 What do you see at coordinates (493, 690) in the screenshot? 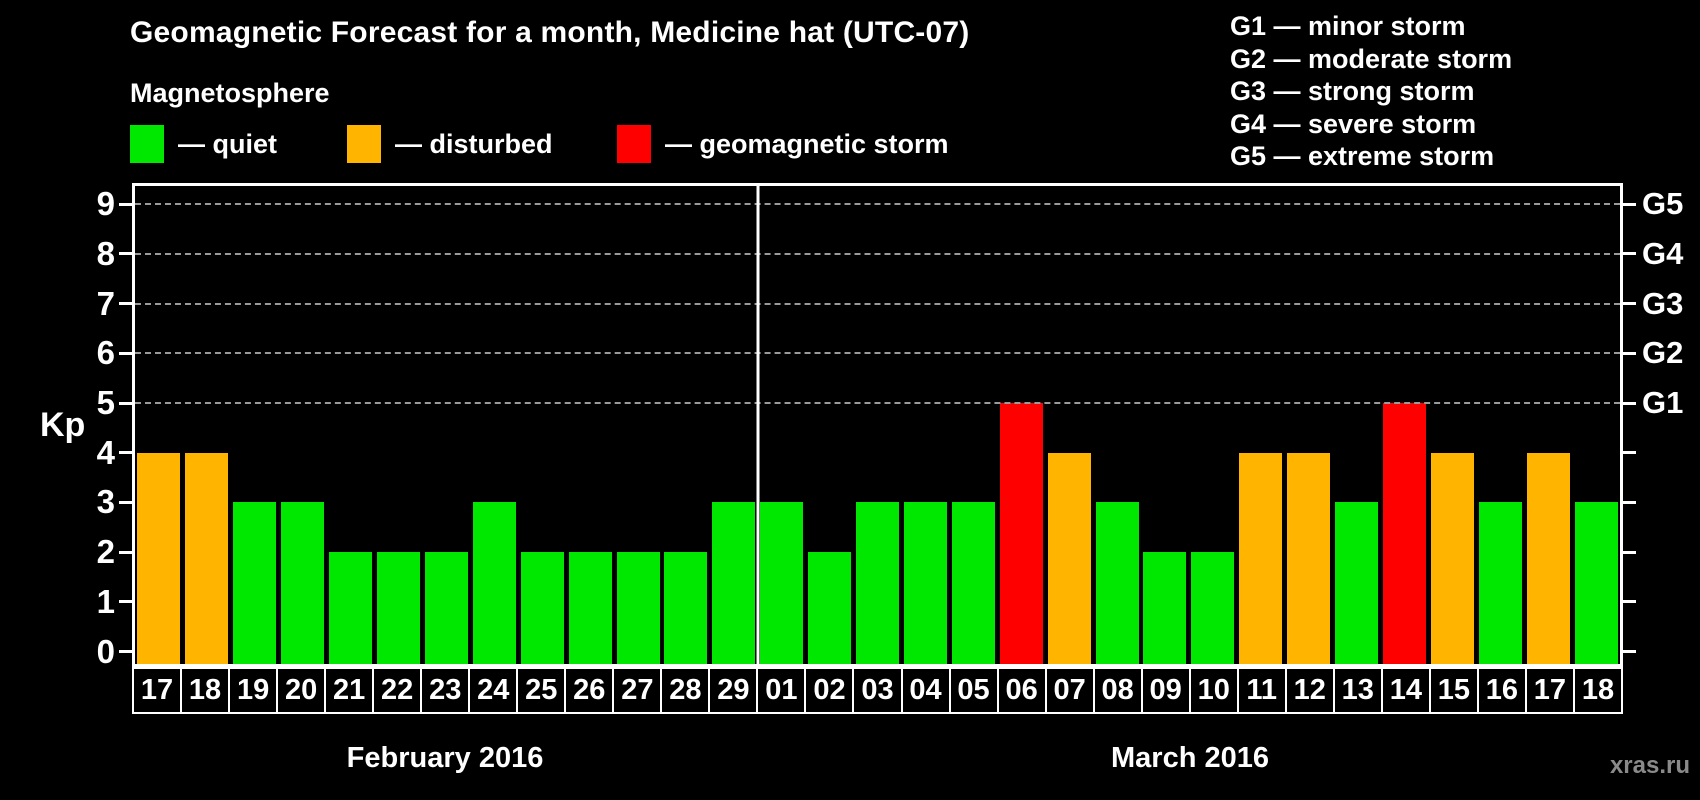
I see `day-label-cell: 24` at bounding box center [493, 690].